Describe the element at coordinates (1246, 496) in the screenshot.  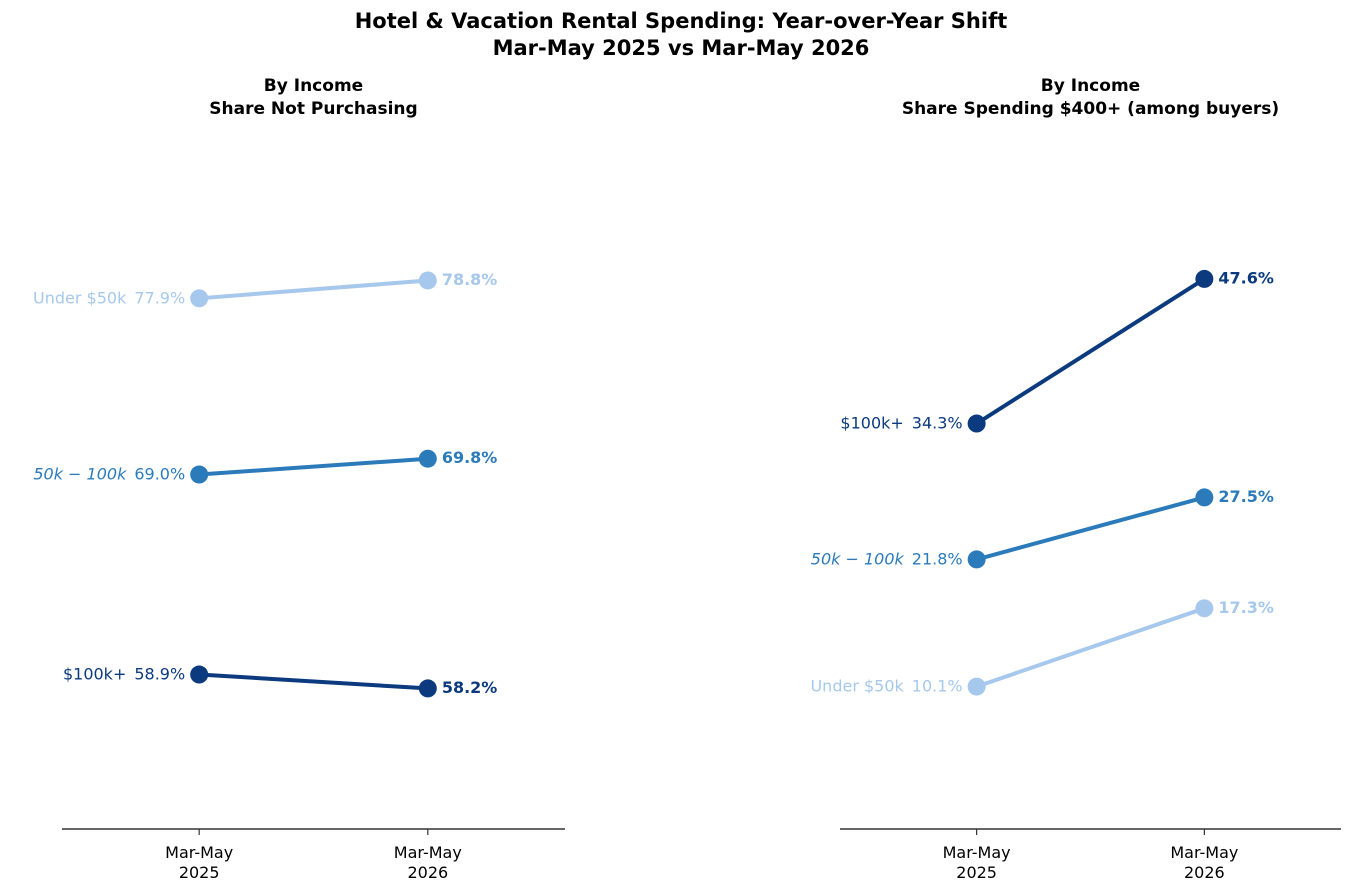
I see `end-label: 27.5%` at that location.